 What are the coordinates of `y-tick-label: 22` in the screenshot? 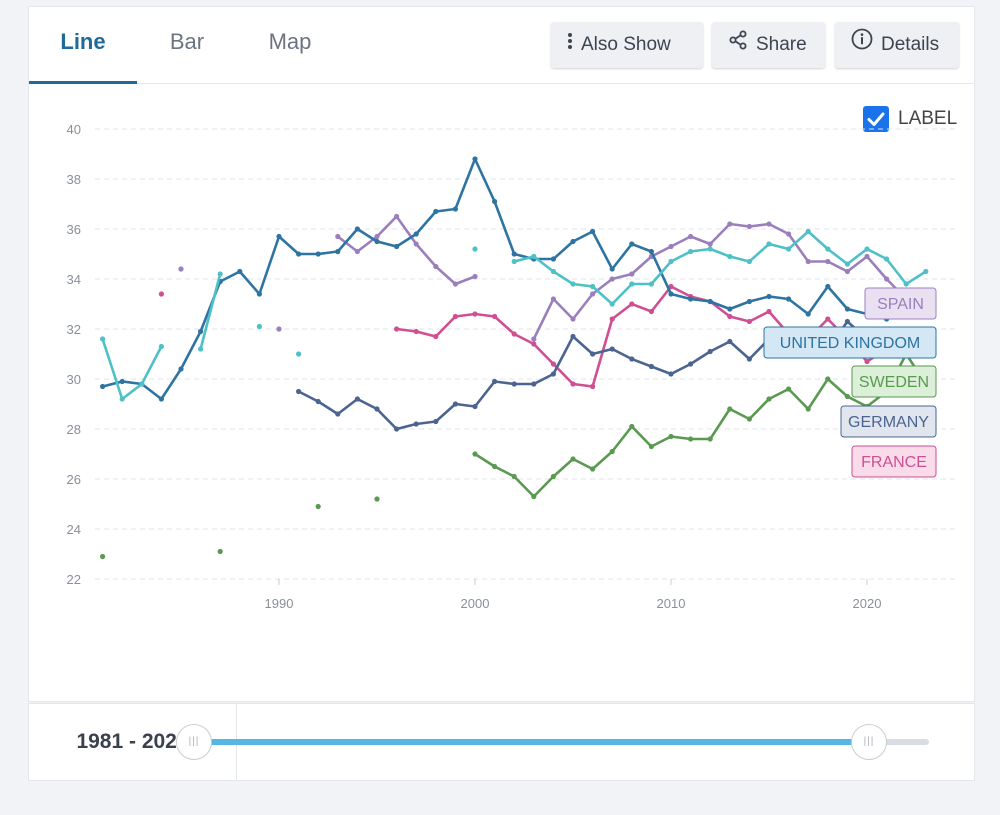 It's located at (74, 579).